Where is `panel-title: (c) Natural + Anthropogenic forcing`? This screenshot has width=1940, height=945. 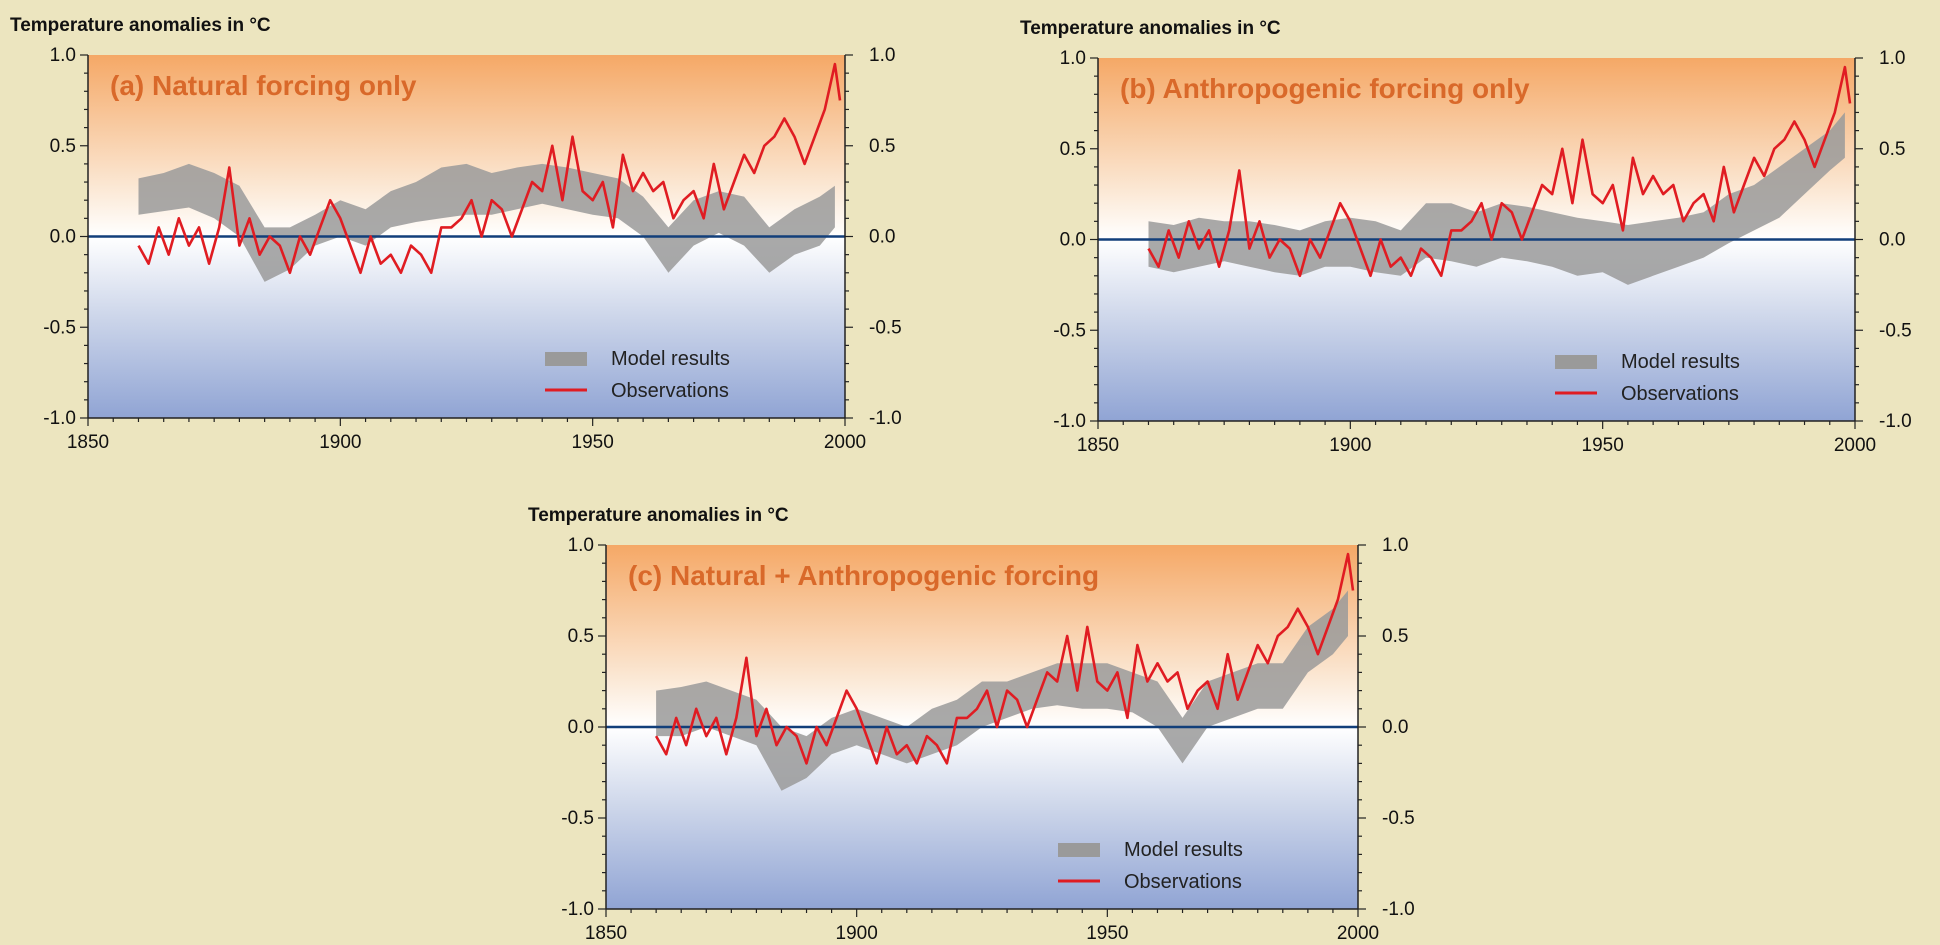
panel-title: (c) Natural + Anthropogenic forcing is located at coordinates (863, 575).